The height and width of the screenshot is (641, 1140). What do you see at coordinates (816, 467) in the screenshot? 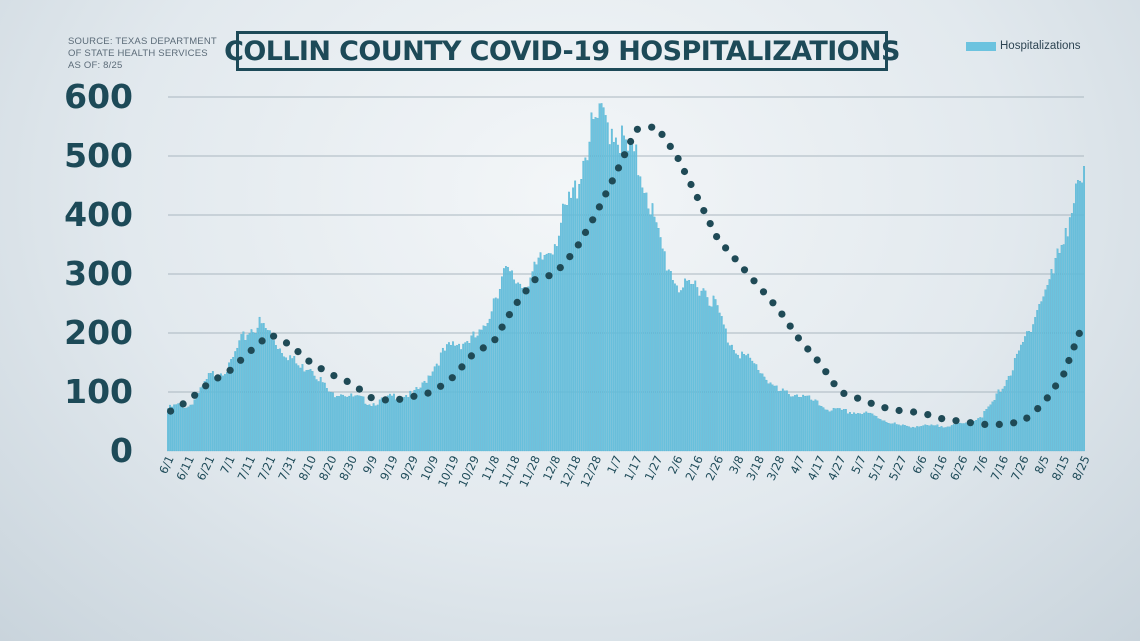
I see `x-tick-label: 4/17` at bounding box center [816, 467].